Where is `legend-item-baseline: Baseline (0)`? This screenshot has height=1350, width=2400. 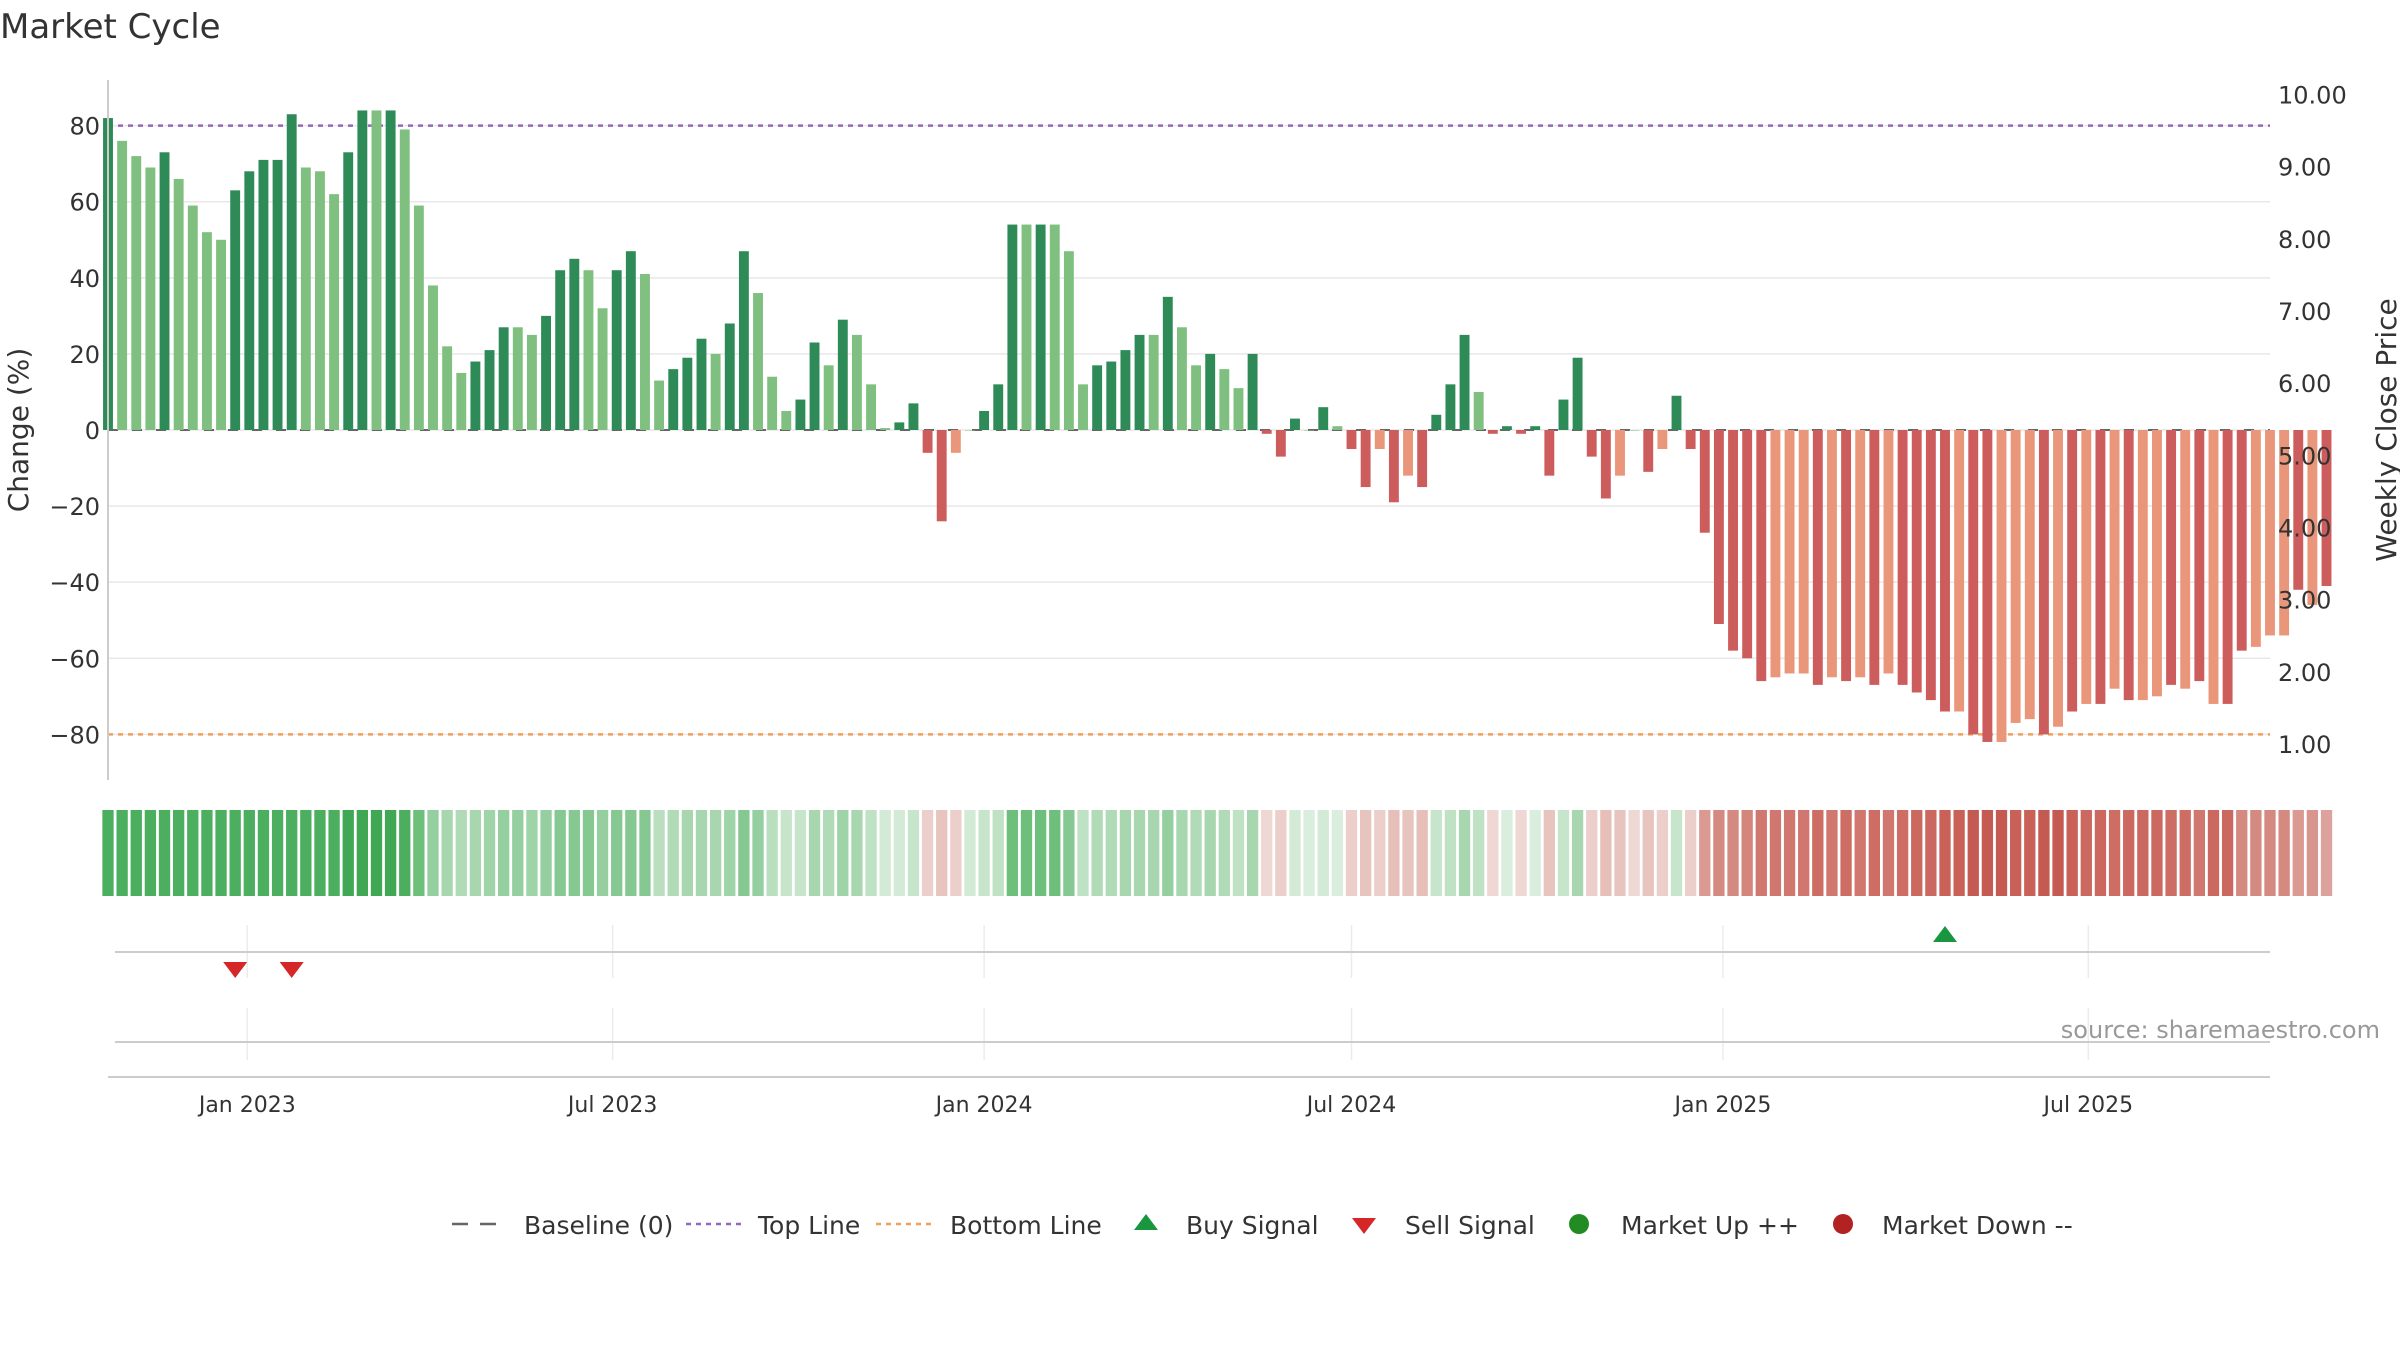 legend-item-baseline: Baseline (0) is located at coordinates (562, 1225).